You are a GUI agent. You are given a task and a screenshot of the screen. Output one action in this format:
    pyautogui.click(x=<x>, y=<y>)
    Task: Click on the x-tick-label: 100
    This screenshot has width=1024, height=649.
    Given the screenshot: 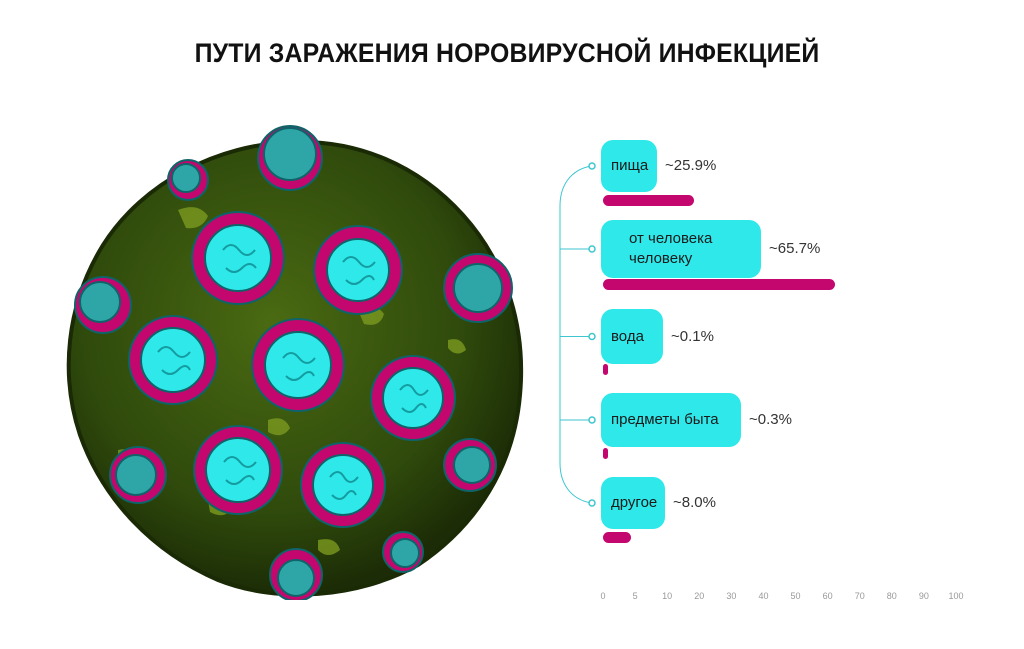 What is the action you would take?
    pyautogui.click(x=956, y=596)
    